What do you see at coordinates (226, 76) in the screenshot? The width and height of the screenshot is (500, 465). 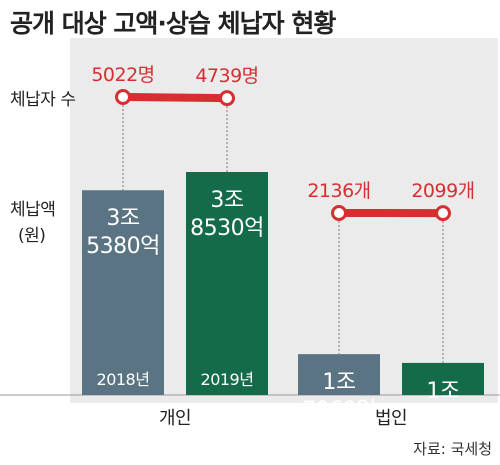 I see `count-label: 4739명` at bounding box center [226, 76].